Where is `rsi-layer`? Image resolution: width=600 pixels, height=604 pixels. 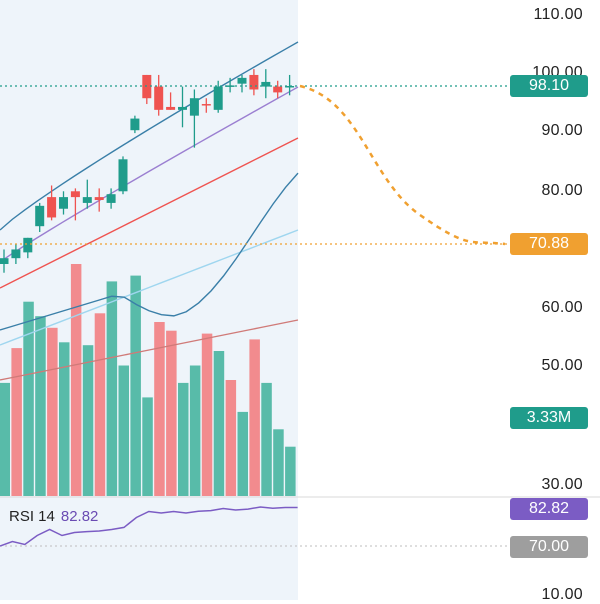
rsi-layer is located at coordinates (300, 521).